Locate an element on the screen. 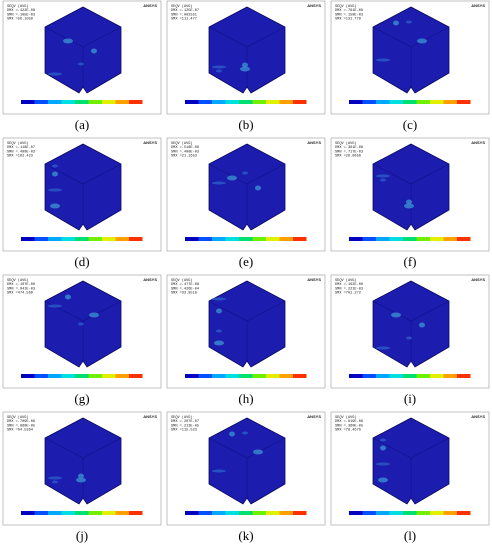 The image size is (492, 555). info-line: SMX =131.779 is located at coordinates (348, 20).